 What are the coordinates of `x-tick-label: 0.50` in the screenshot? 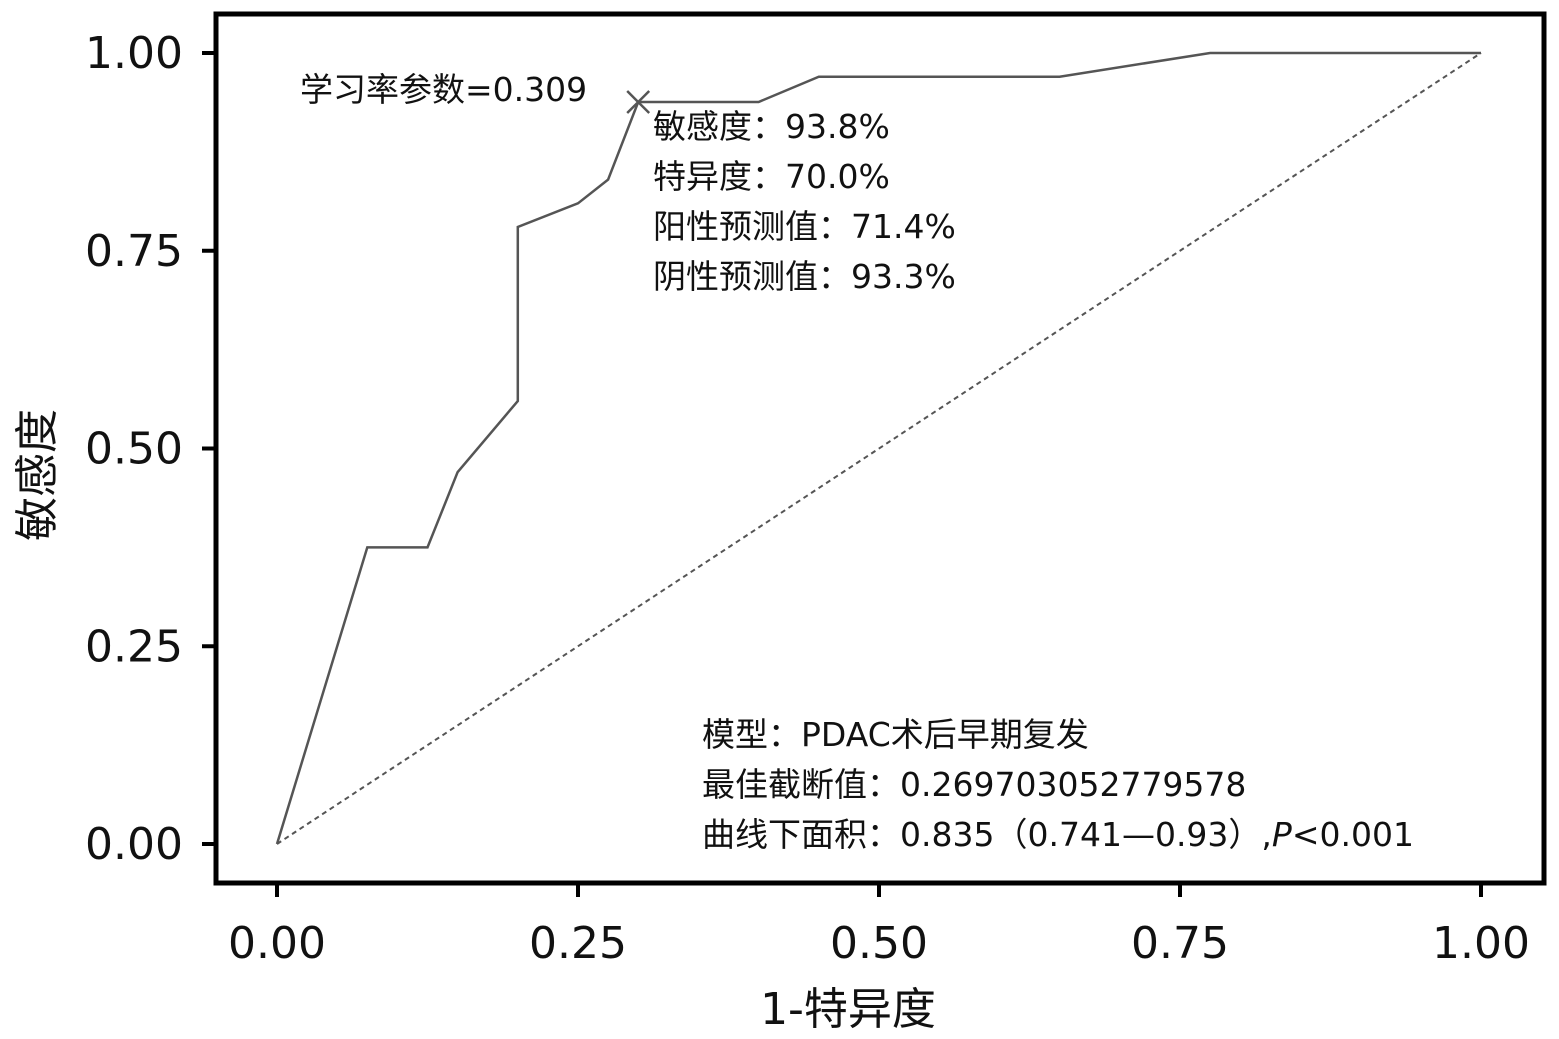 It's located at (879, 943).